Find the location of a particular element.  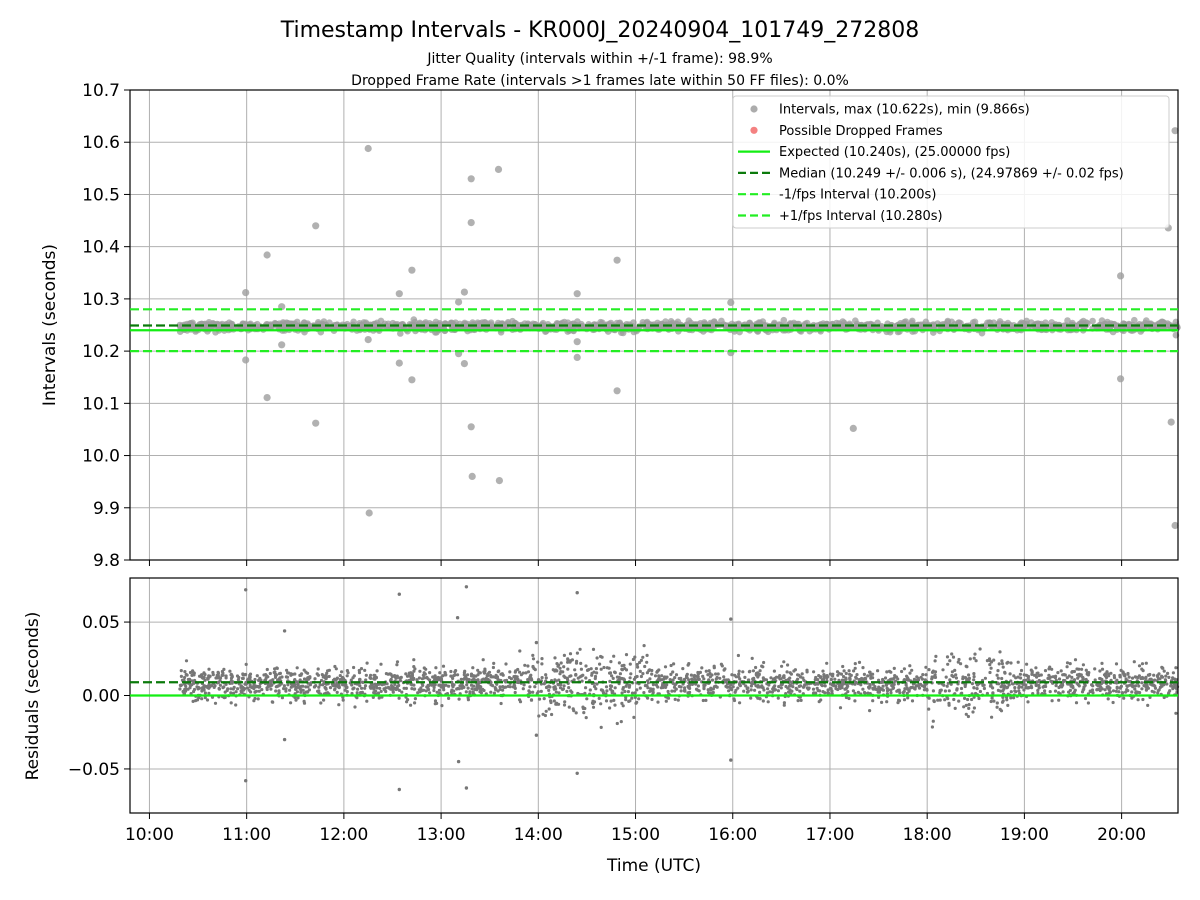

bottom-x-tick-label: 20:00 is located at coordinates (1121, 835).